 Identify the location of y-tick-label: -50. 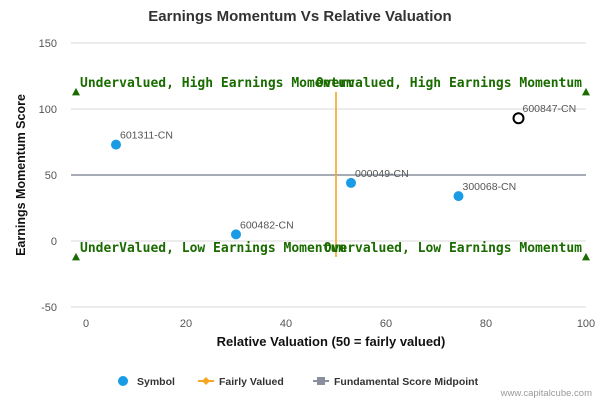
(49, 308).